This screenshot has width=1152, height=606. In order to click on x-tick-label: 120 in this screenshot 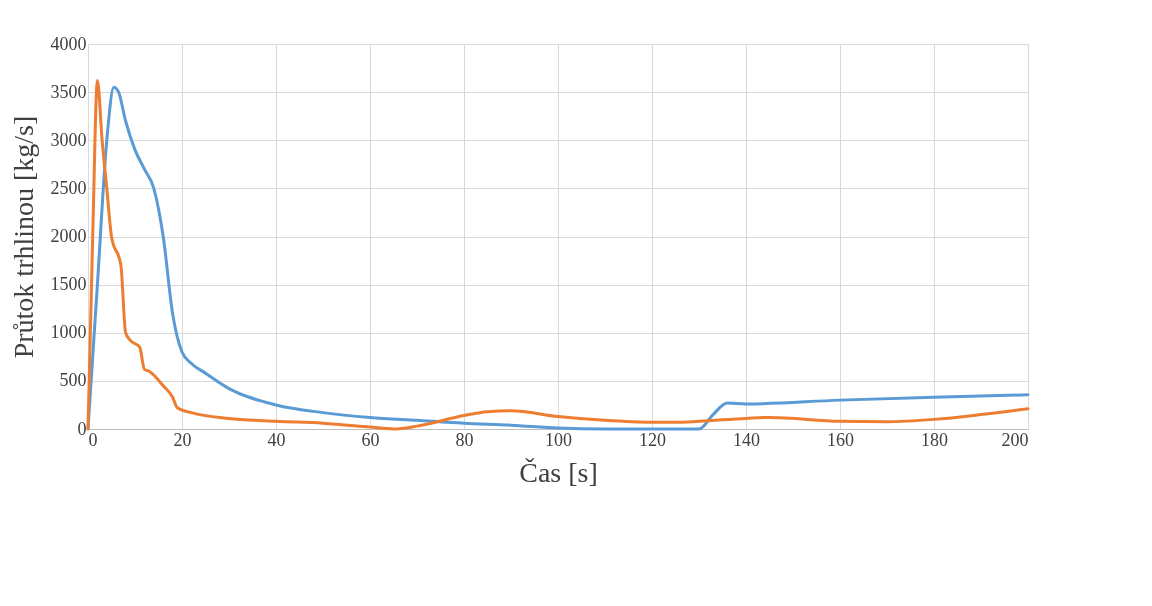, I will do `click(652, 439)`.